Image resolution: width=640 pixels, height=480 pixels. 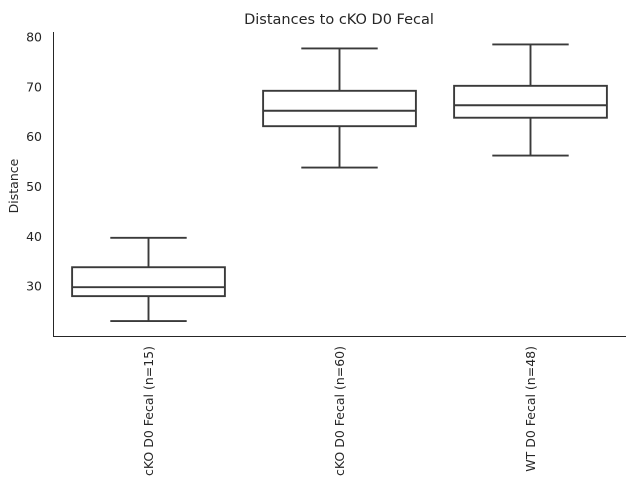 What do you see at coordinates (339, 20) in the screenshot?
I see `chart-title: Distances to cKO D0 Fecal` at bounding box center [339, 20].